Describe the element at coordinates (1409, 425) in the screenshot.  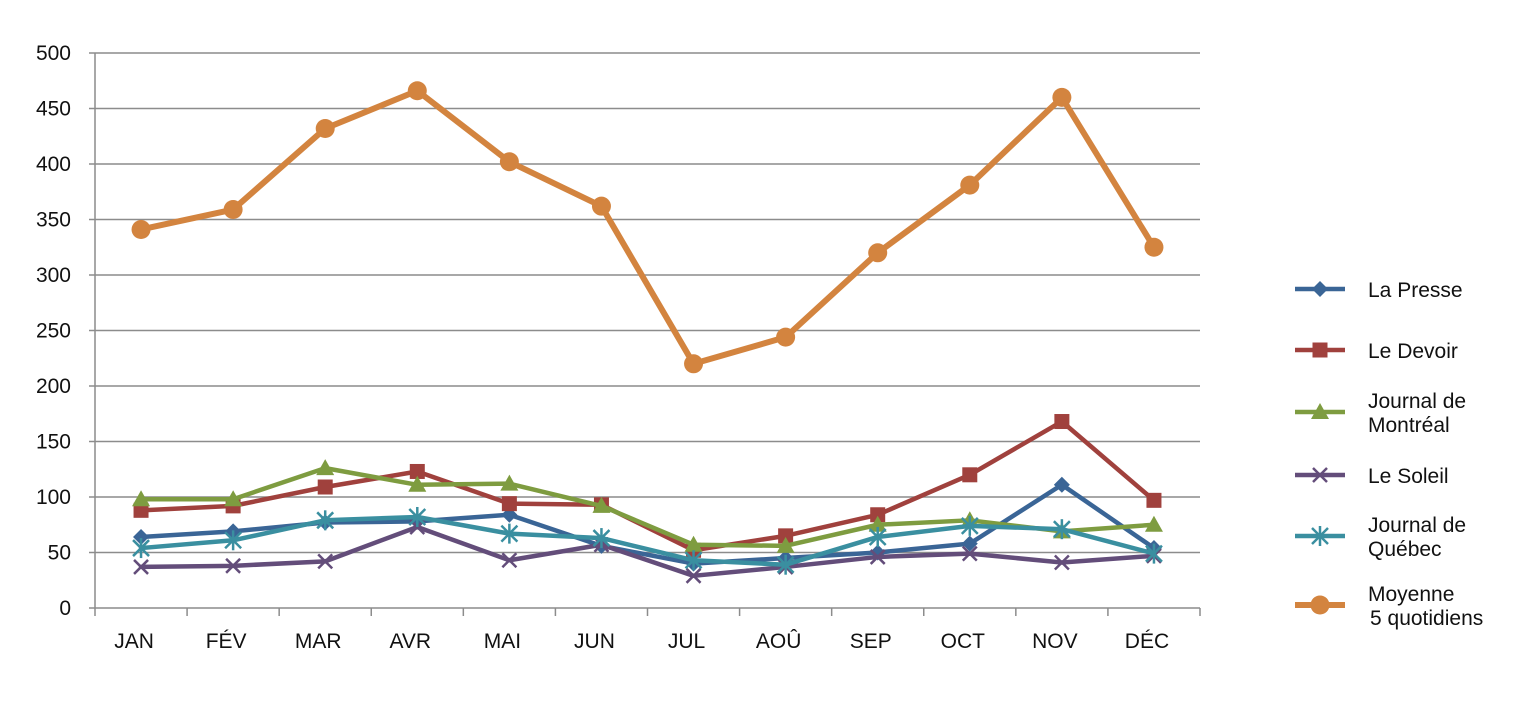
I see `legend-label: Montréal` at that location.